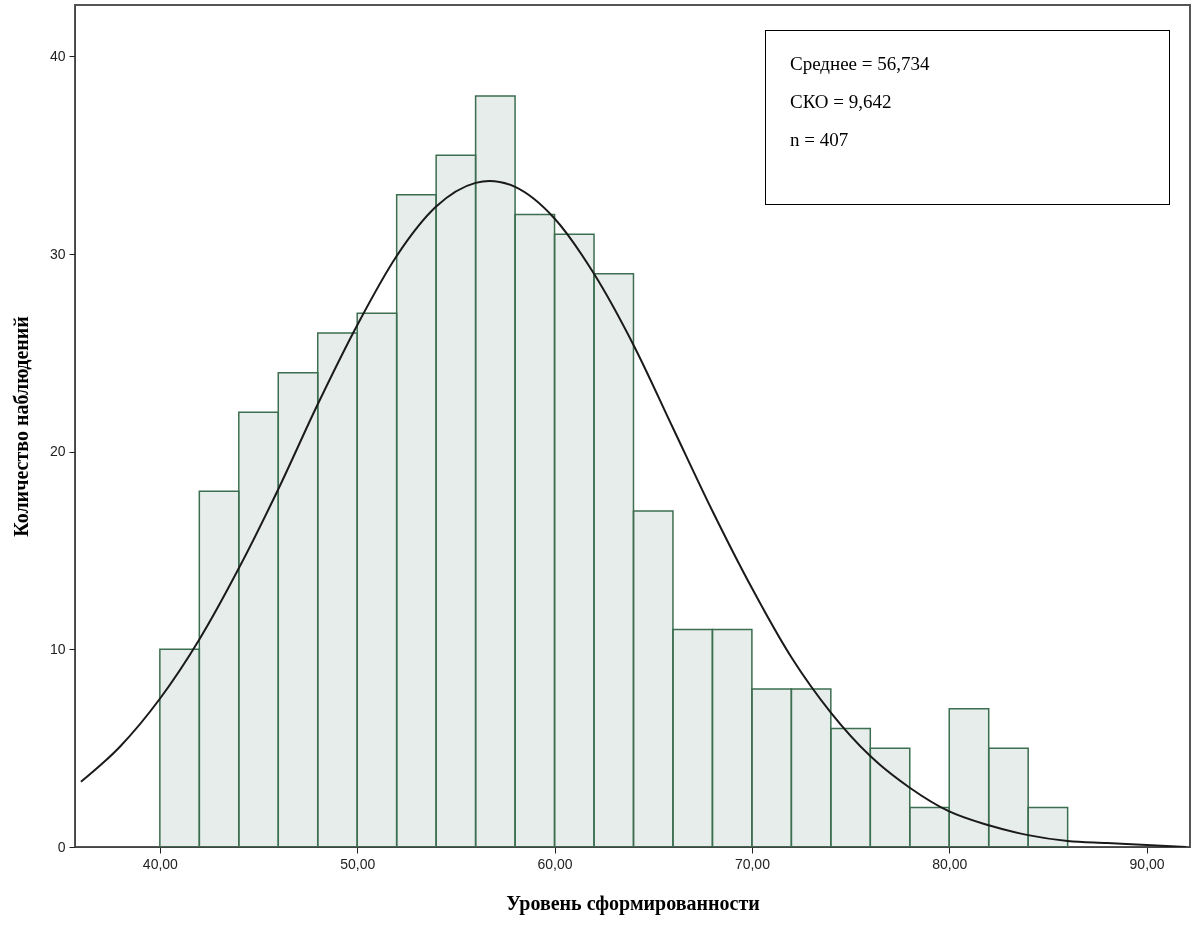 This screenshot has height=926, width=1192. Describe the element at coordinates (752, 863) in the screenshot. I see `x-tick-label: 70,00` at that location.